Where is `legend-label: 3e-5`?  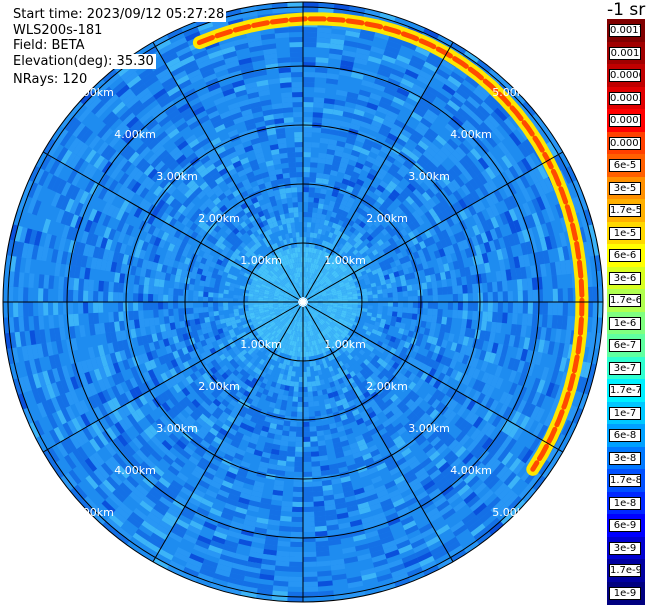
legend-label: 3e-5 is located at coordinates (625, 188).